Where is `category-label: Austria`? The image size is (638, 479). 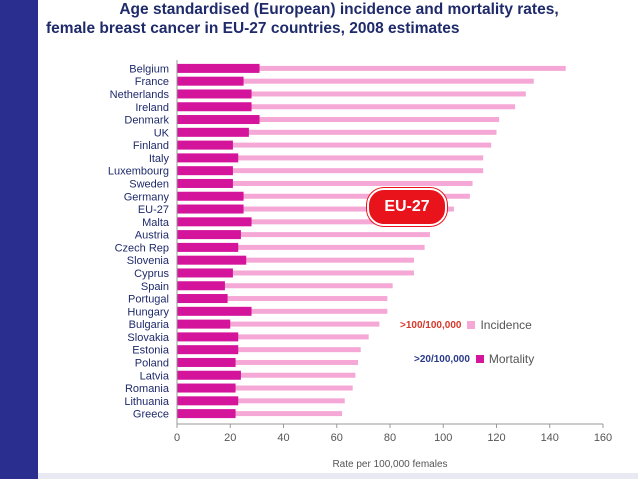
category-label: Austria is located at coordinates (152, 236).